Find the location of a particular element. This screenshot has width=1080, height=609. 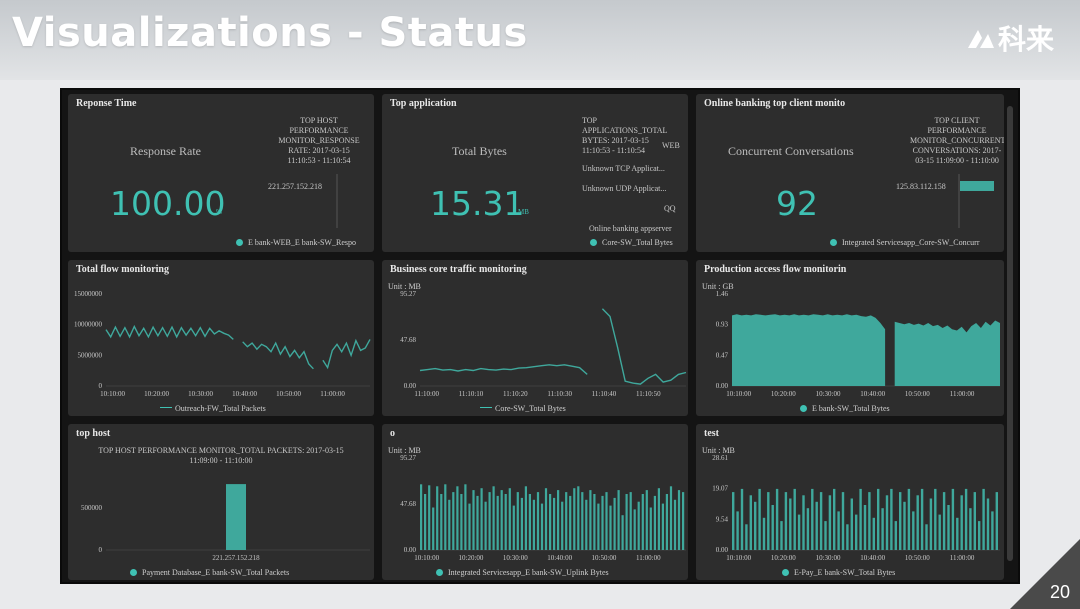

x-tick-label: 10:30:00 is located at coordinates (828, 558).